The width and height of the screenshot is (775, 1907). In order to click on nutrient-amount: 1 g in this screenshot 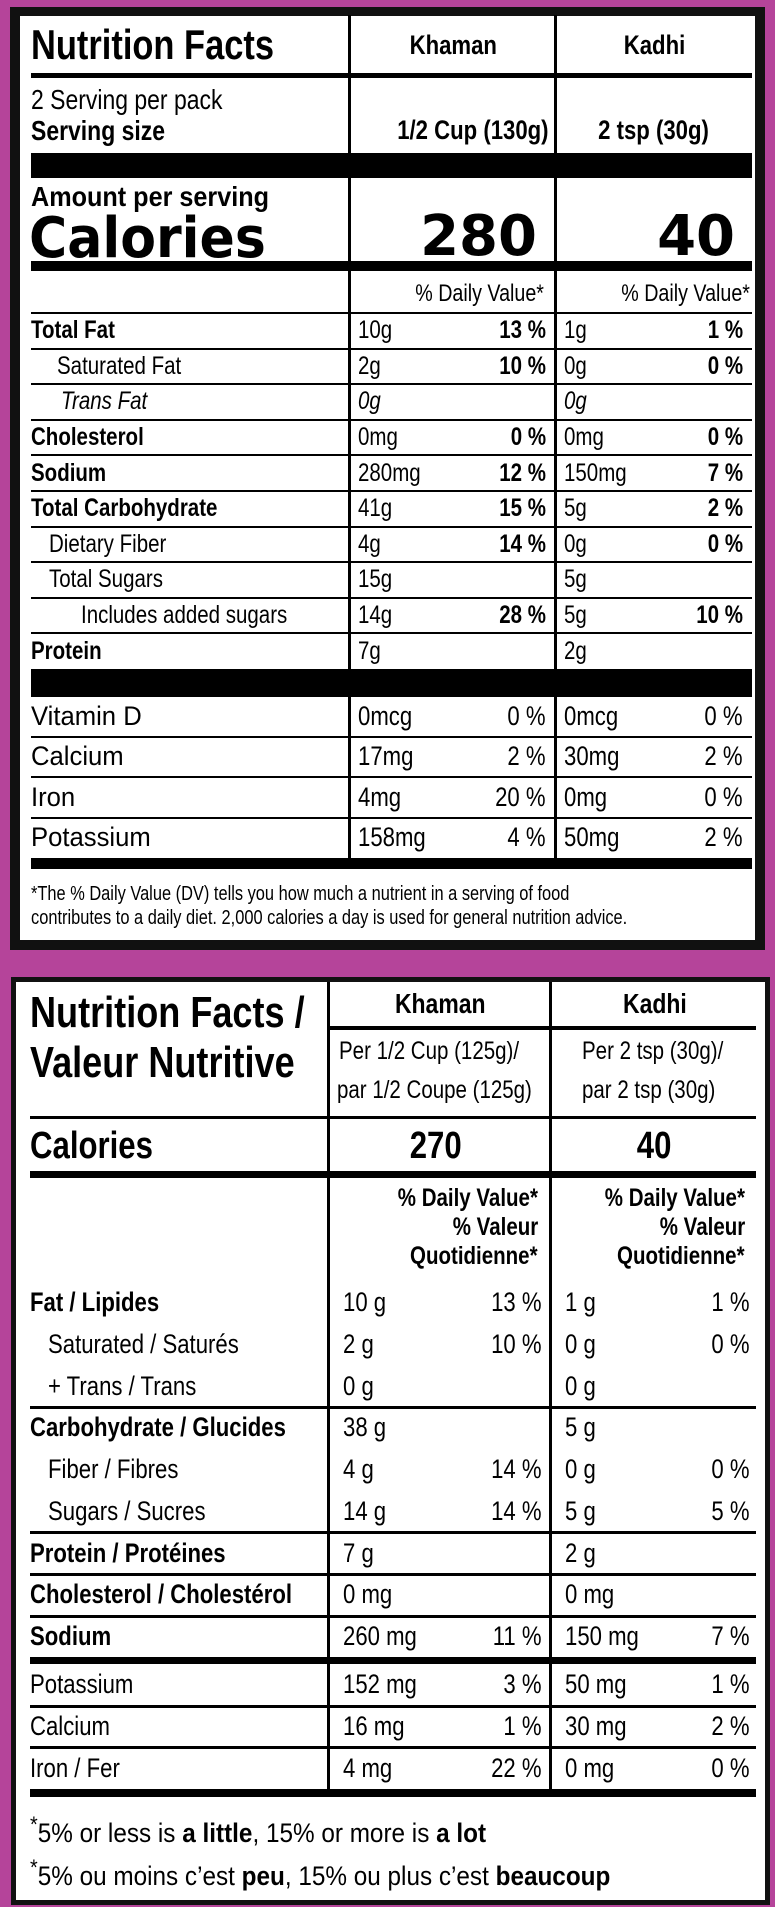, I will do `click(584, 1303)`.